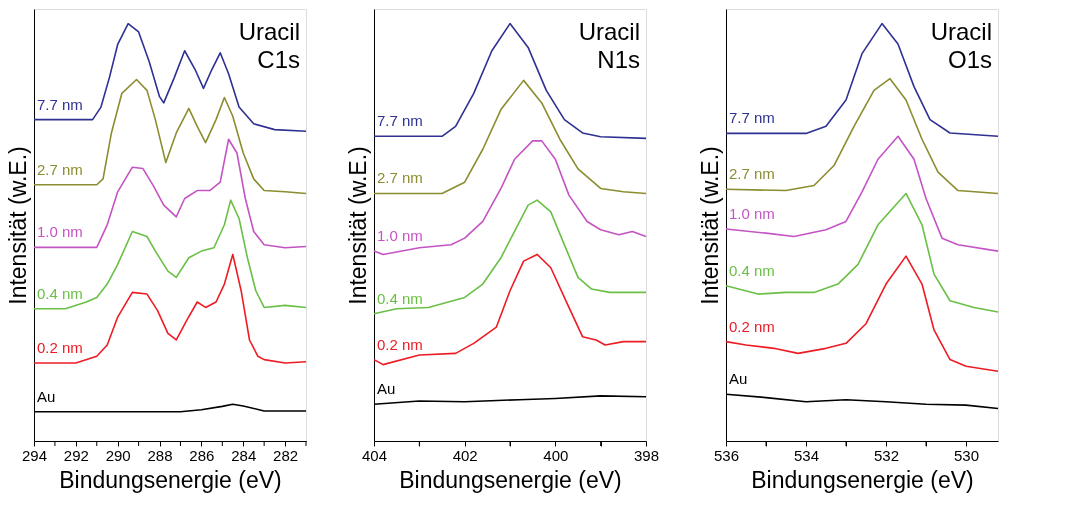 This screenshot has width=1086, height=513. What do you see at coordinates (118, 455) in the screenshot?
I see `x-tick-label: 290` at bounding box center [118, 455].